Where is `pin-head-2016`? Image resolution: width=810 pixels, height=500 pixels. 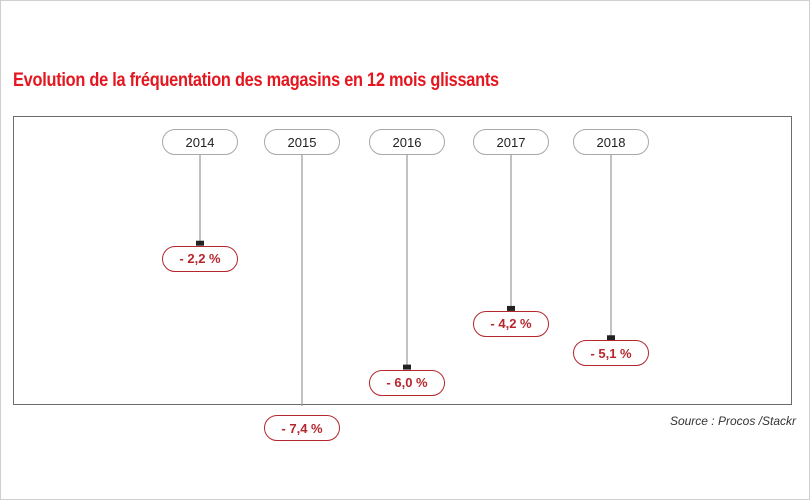
pin-head-2016 is located at coordinates (407, 367).